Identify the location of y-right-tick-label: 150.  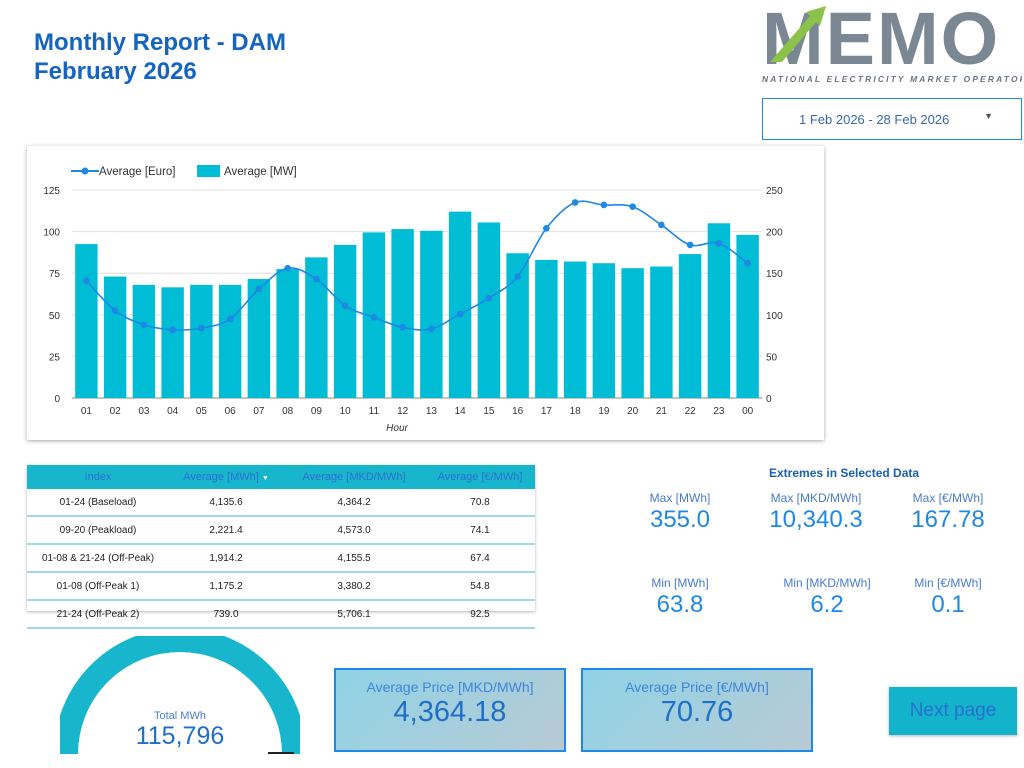
(774, 274).